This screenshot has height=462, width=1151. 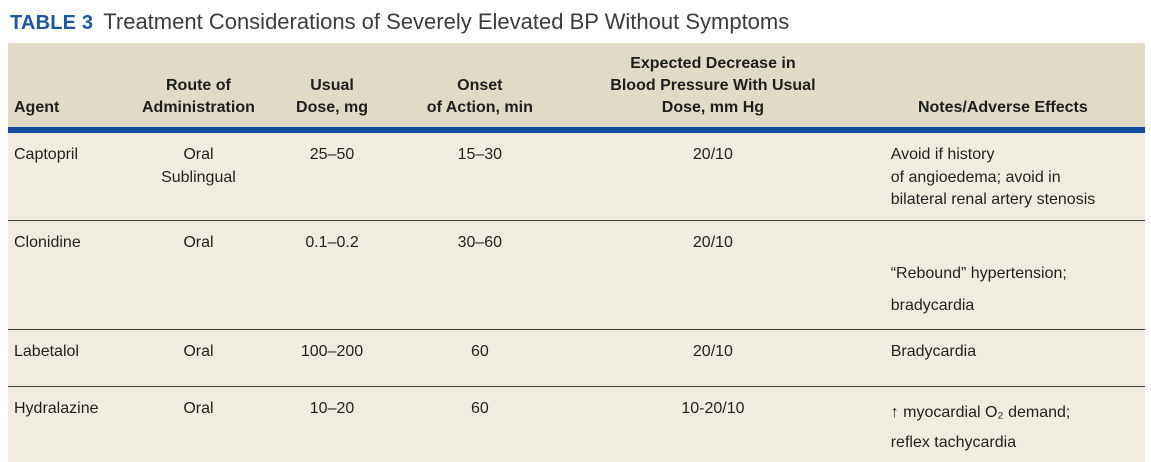 What do you see at coordinates (198, 87) in the screenshot?
I see `column-header-route: Route of Administration` at bounding box center [198, 87].